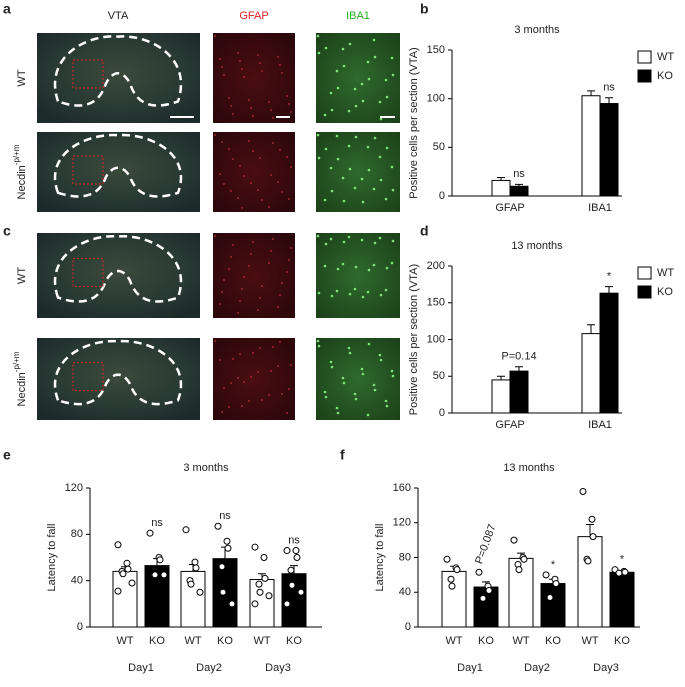 The image size is (685, 687). I want to click on chart-title: 13 months, so click(529, 468).